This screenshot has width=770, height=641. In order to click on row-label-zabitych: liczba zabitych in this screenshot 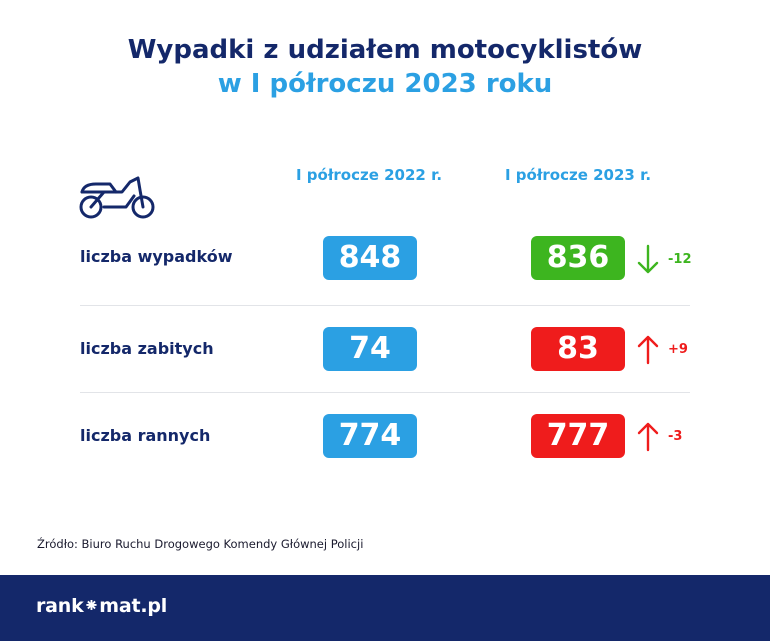, I will do `click(147, 348)`.